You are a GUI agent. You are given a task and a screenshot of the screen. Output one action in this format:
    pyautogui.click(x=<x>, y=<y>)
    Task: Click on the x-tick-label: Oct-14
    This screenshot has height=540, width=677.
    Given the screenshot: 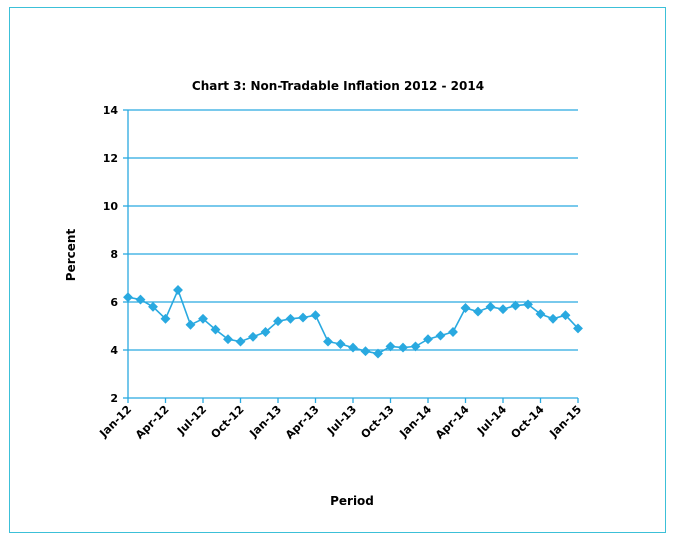 What is the action you would take?
    pyautogui.click(x=527, y=422)
    